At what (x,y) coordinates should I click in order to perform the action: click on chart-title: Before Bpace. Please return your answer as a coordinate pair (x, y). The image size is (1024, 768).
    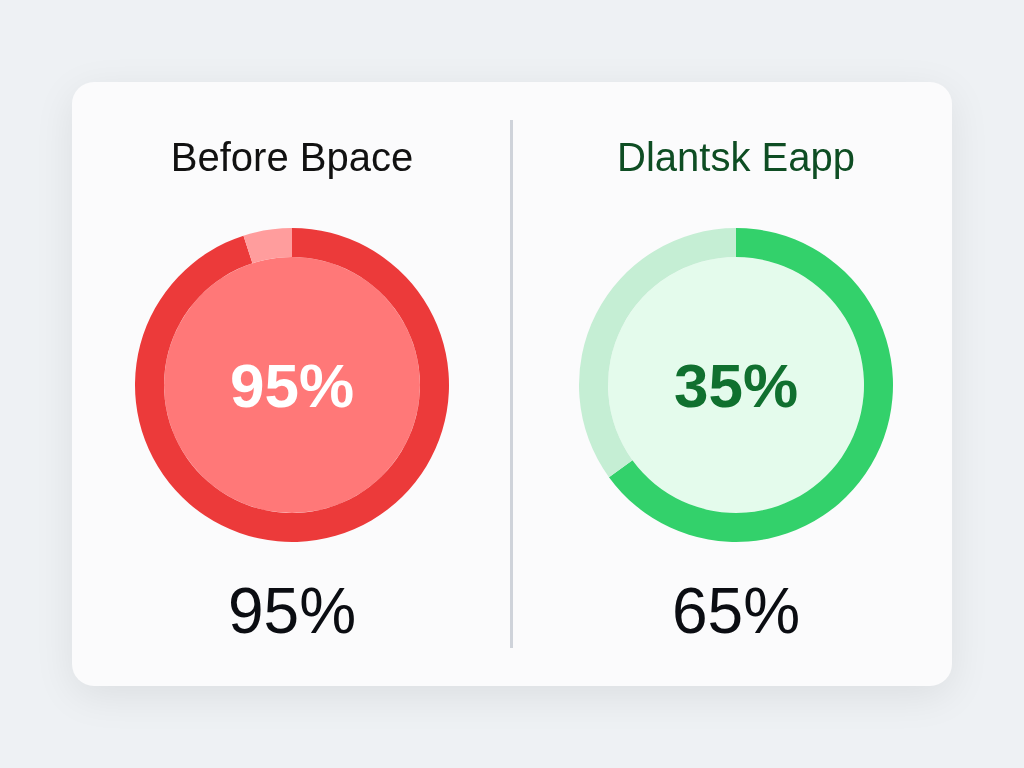
    Looking at the image, I should click on (292, 157).